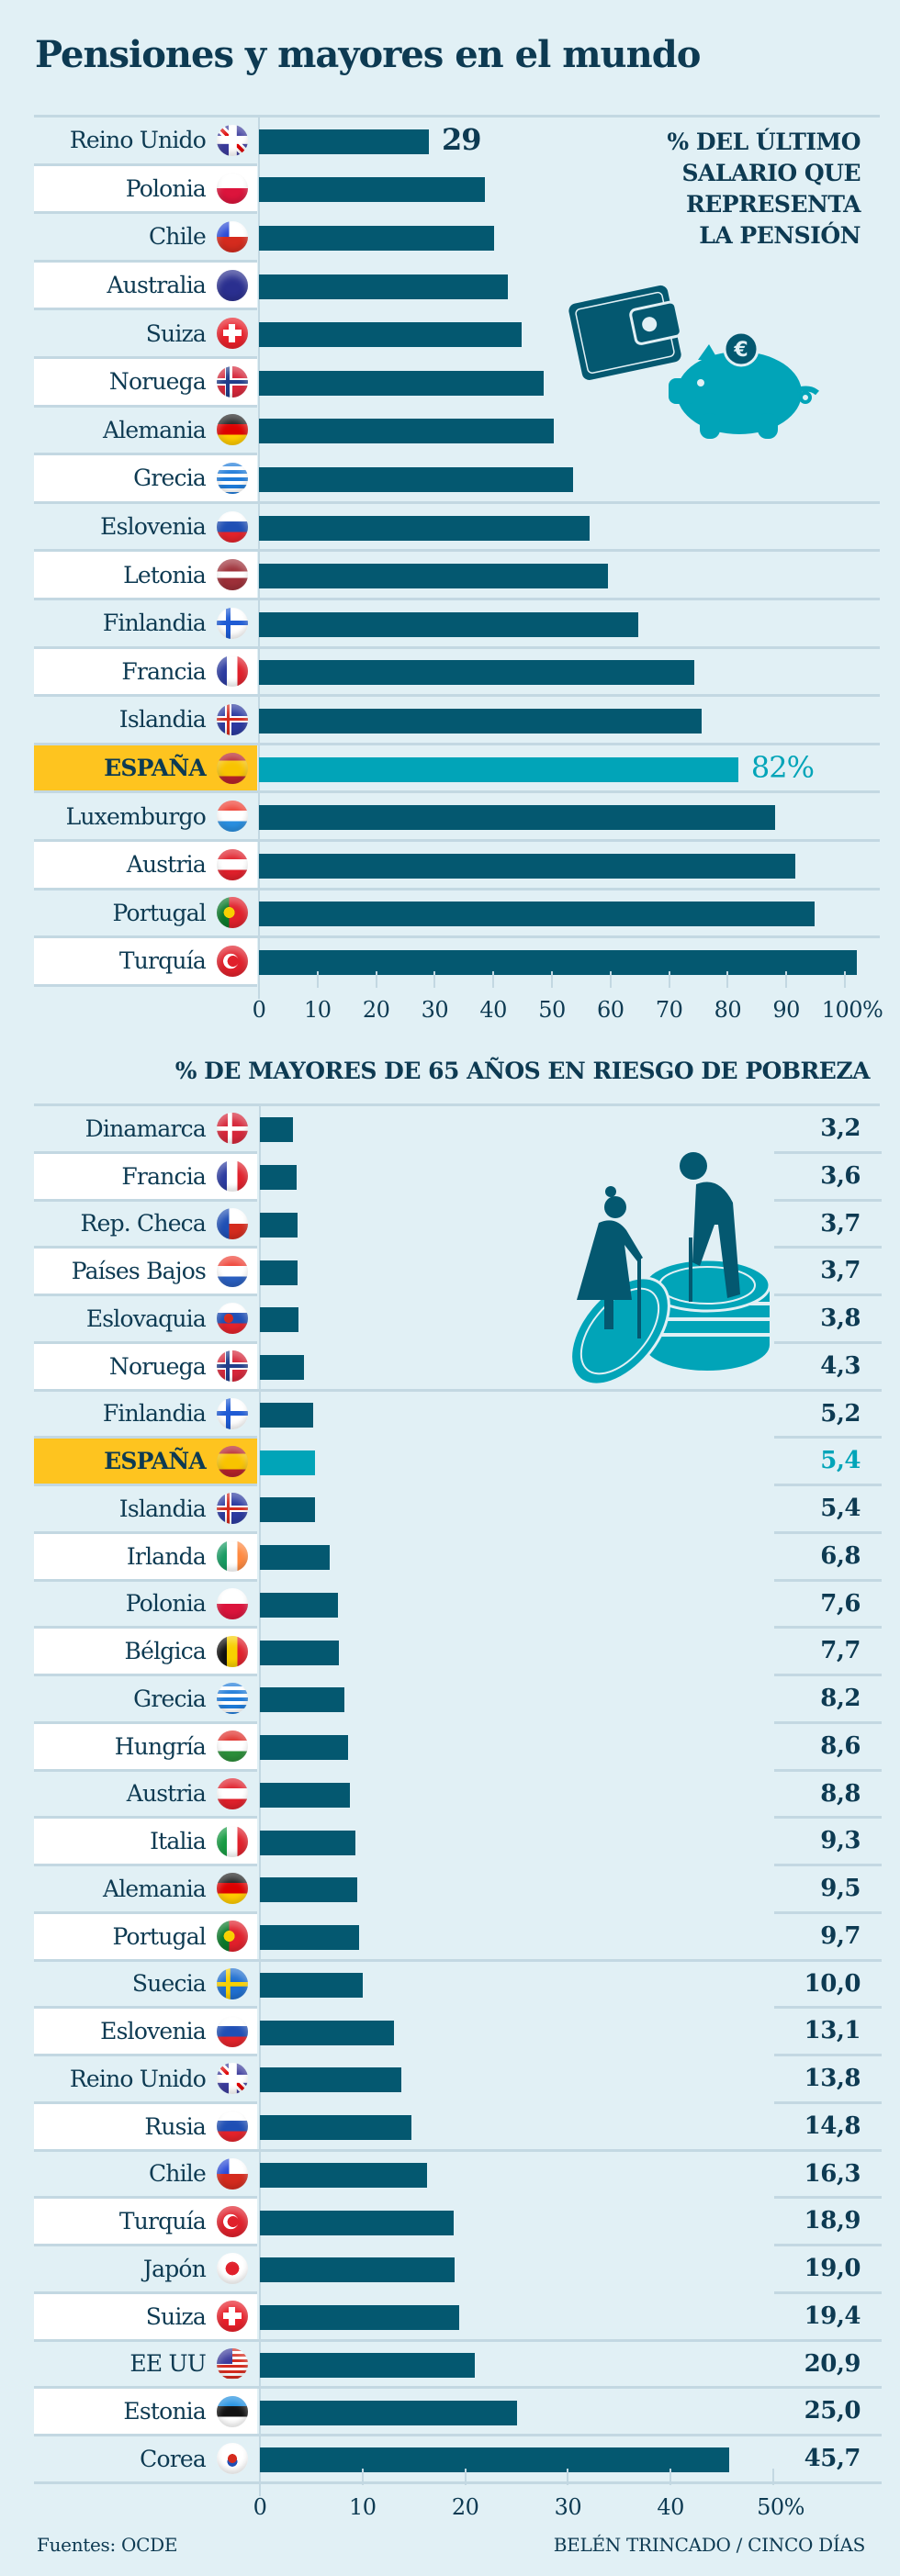  I want to click on flag-icon-spain, so click(232, 1461).